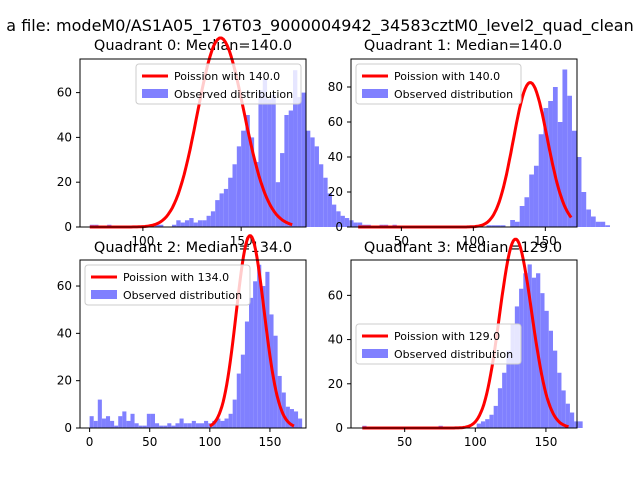 Image resolution: width=640 pixels, height=480 pixels. Describe the element at coordinates (64, 286) in the screenshot. I see `y-tick-label: 60` at that location.